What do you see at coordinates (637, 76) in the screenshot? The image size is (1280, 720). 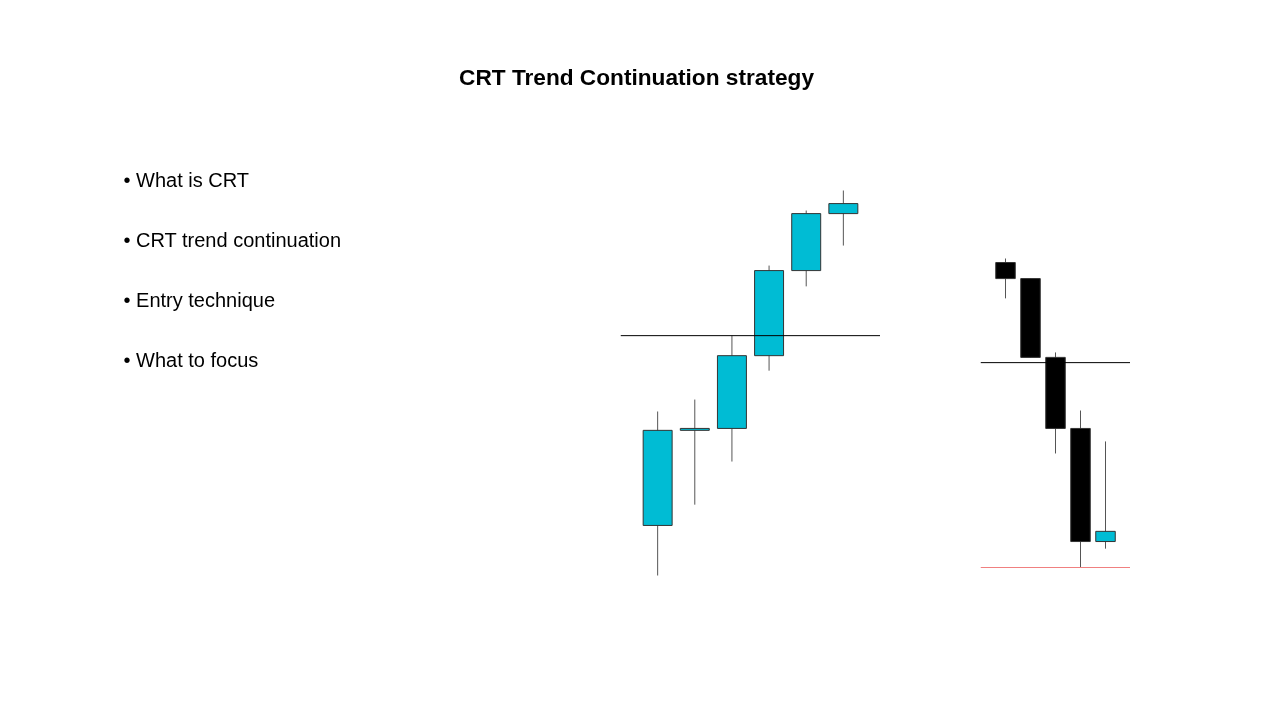 I see `text: CRT Trend Continuation strategy` at bounding box center [637, 76].